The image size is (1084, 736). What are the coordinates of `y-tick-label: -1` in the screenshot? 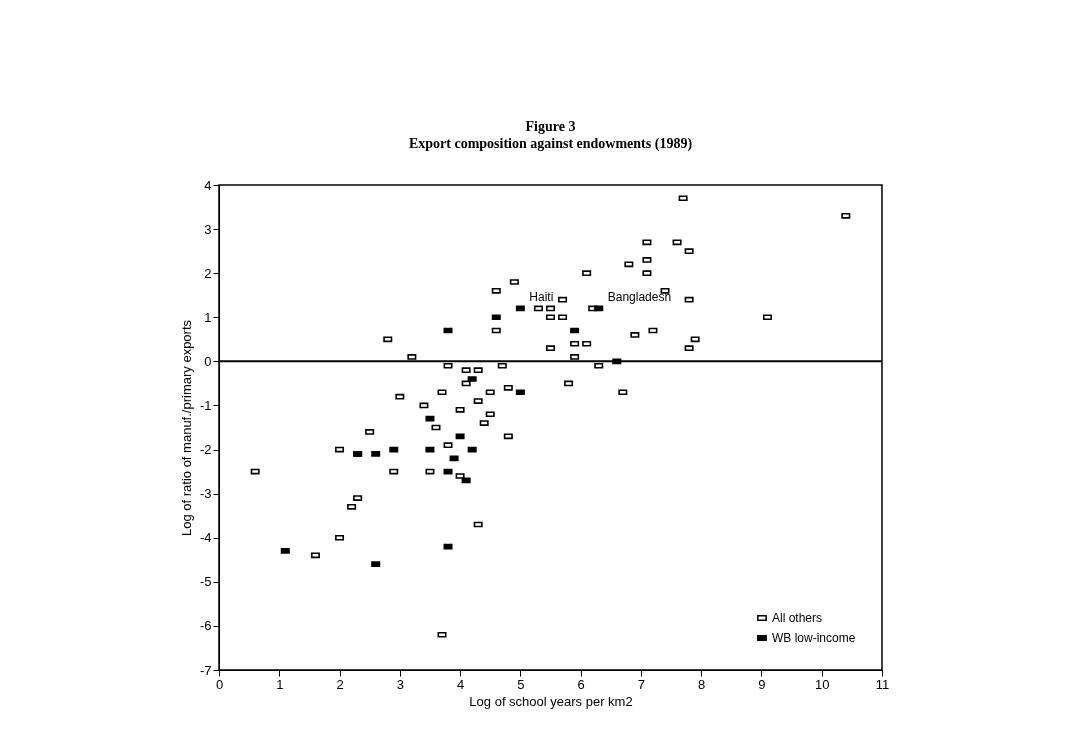 It's located at (205, 405).